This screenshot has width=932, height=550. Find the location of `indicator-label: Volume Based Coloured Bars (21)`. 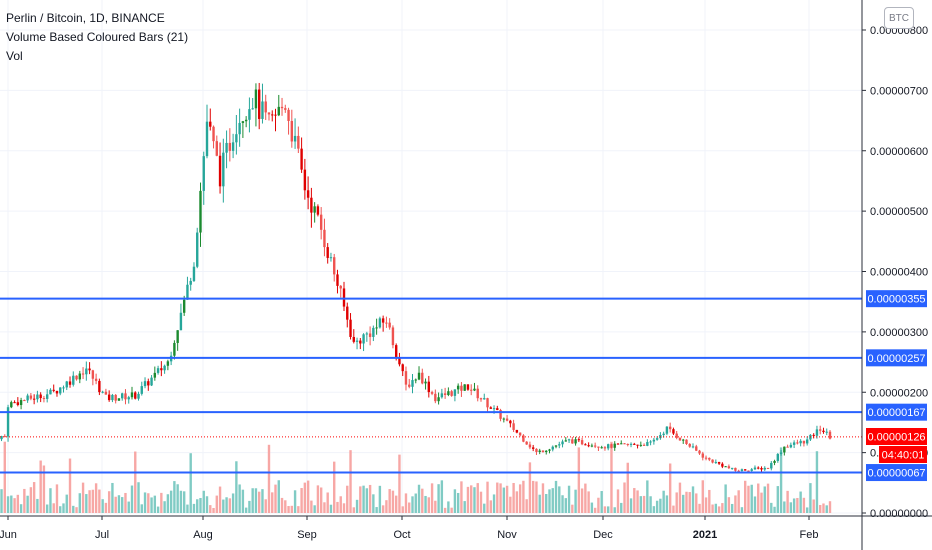

indicator-label: Volume Based Coloured Bars (21) is located at coordinates (97, 37).